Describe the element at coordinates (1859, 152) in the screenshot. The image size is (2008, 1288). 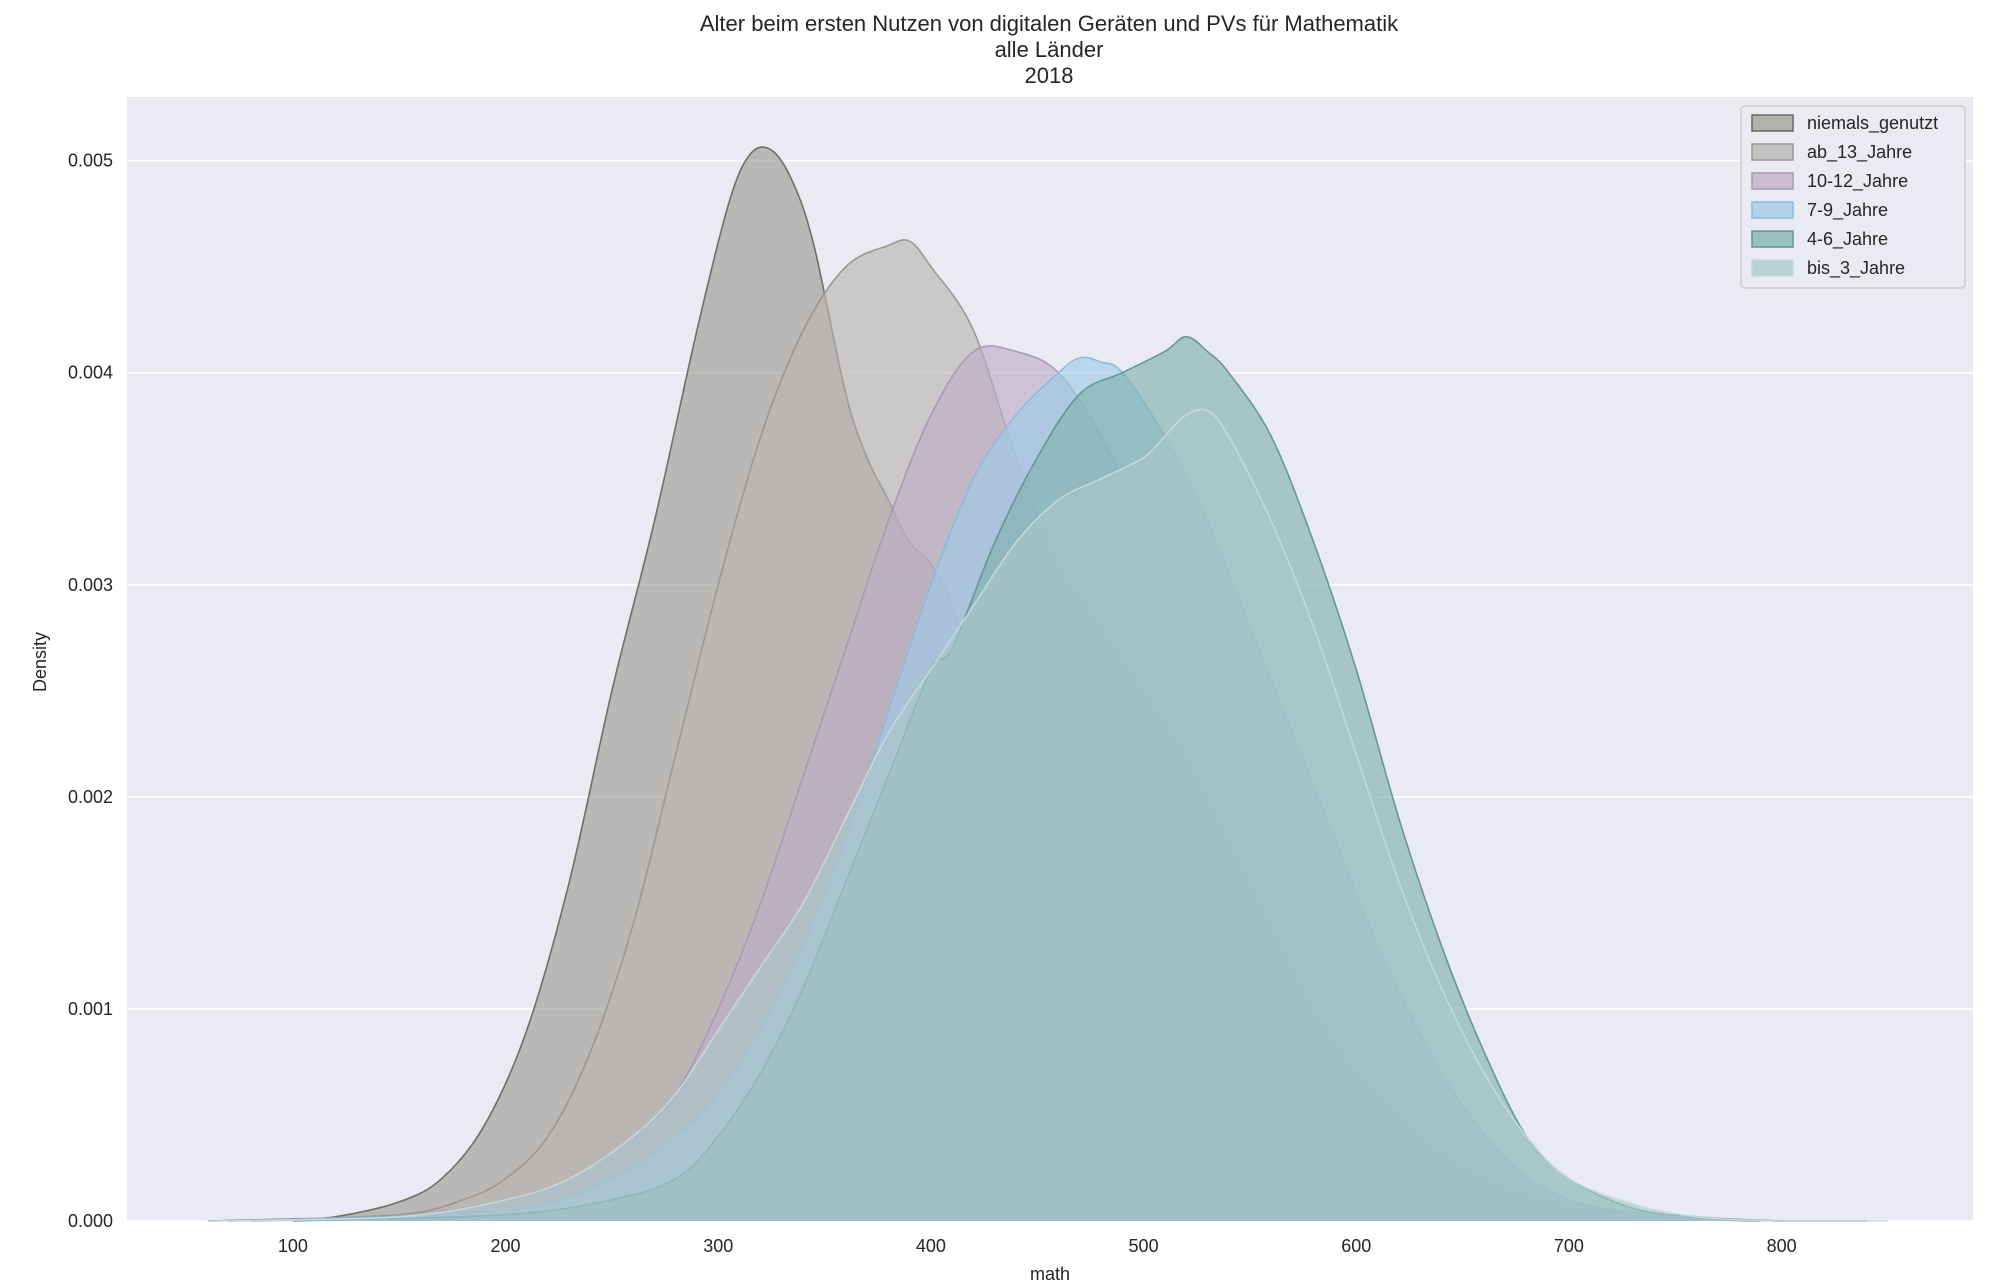
I see `legend-label: ab_13_Jahre` at that location.